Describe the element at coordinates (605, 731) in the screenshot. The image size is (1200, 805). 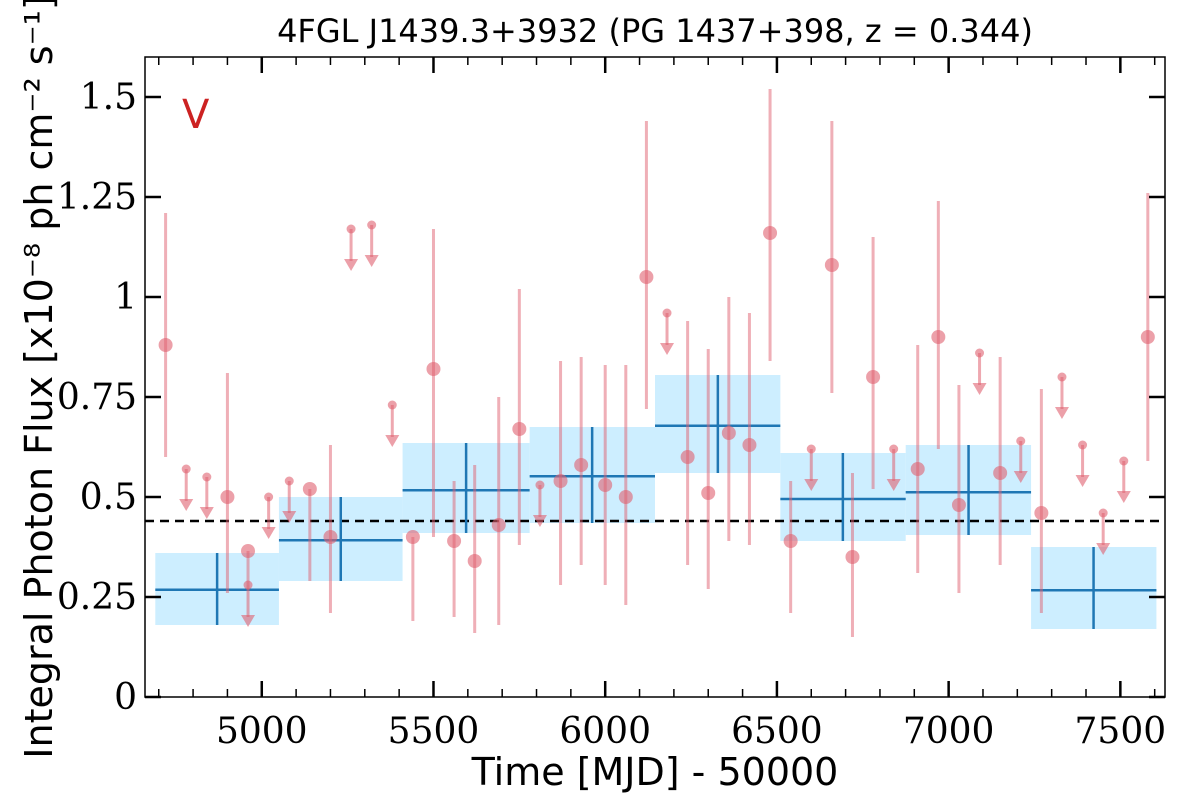
I see `x-tick-label: 6000` at that location.